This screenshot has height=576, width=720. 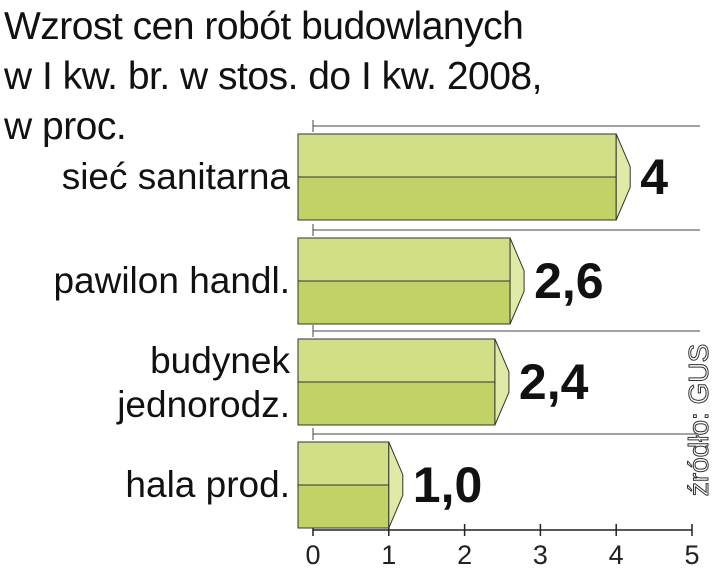 What do you see at coordinates (171, 280) in the screenshot?
I see `category-label: pawilon handl.` at bounding box center [171, 280].